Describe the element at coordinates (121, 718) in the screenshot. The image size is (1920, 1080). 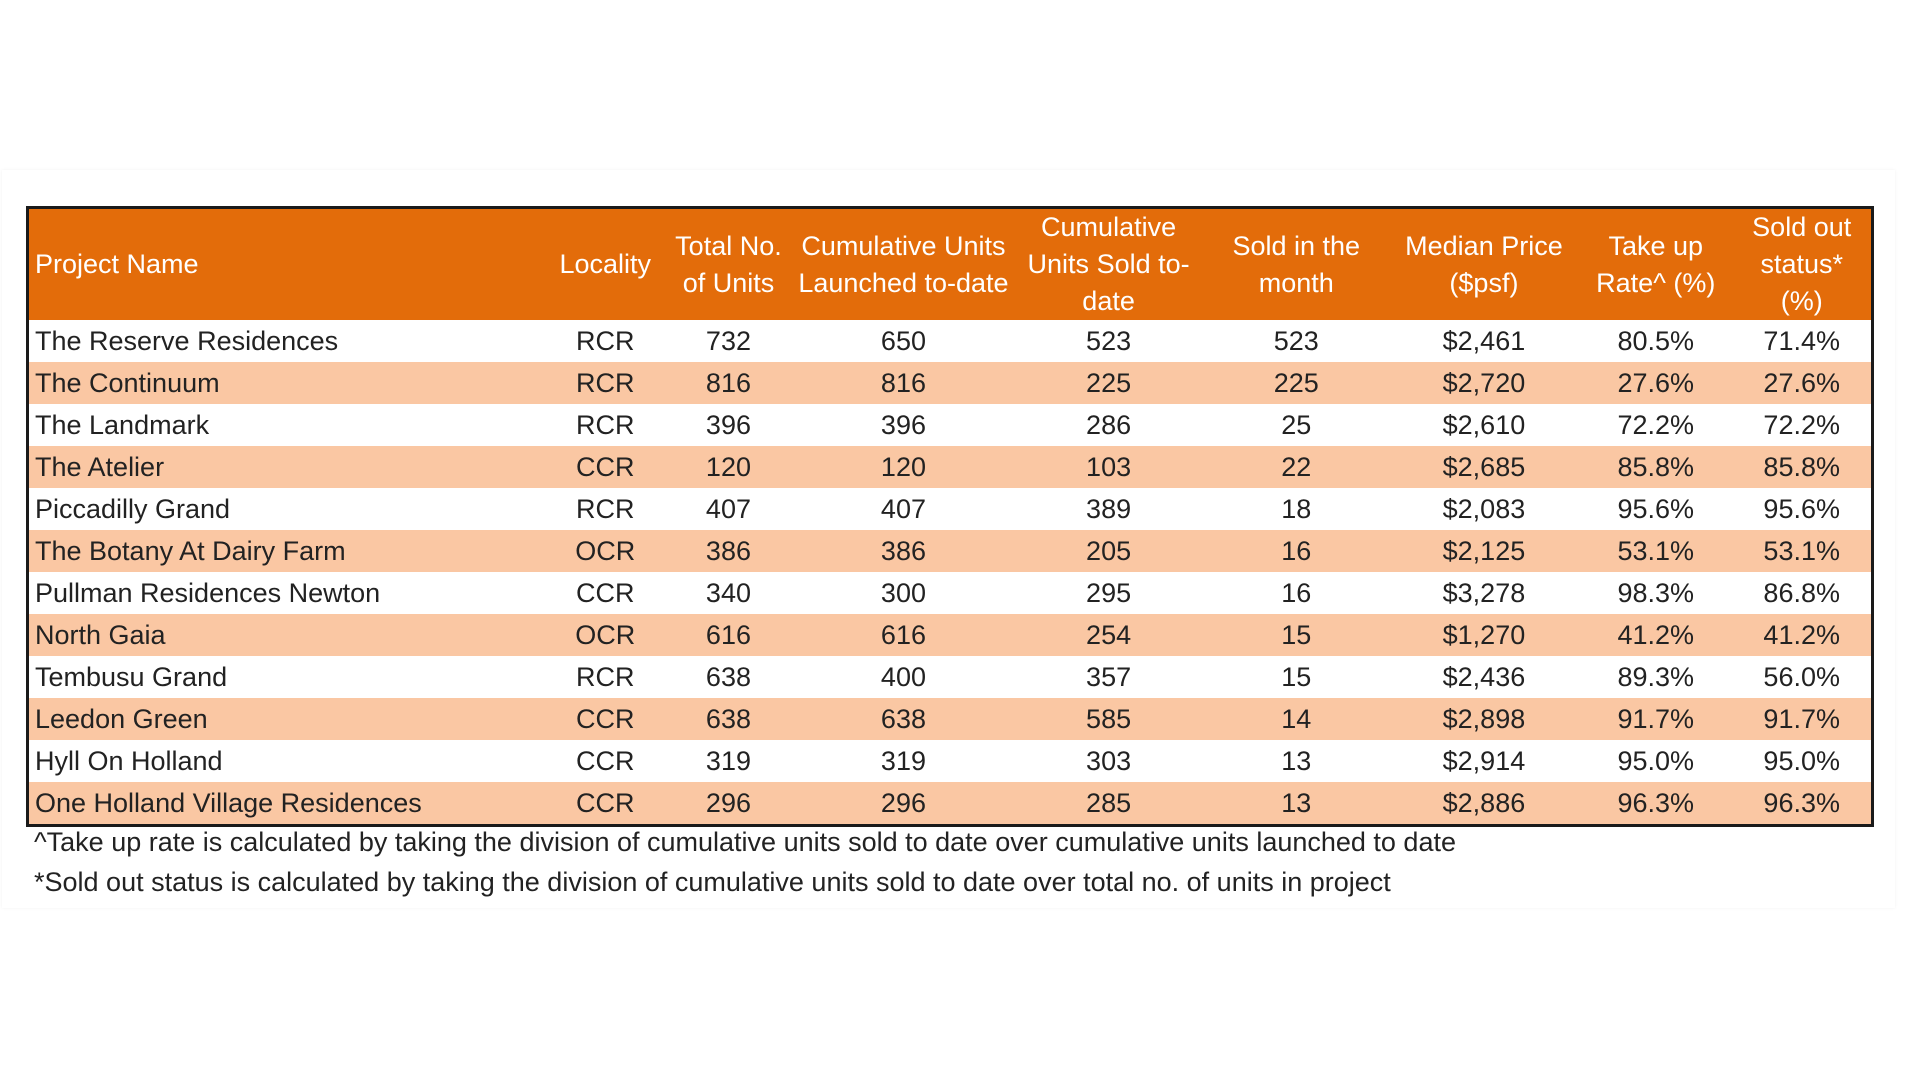
I see `cell-project-name: Leedon Green` at that location.